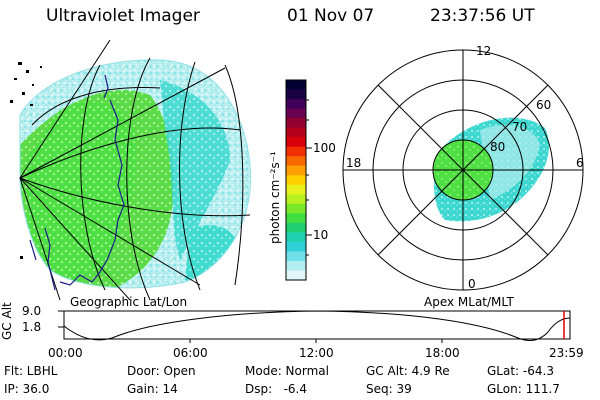 This screenshot has height=400, width=600. I want to click on gc-alt-readout: GC Alt: 4.9 Re, so click(408, 371).